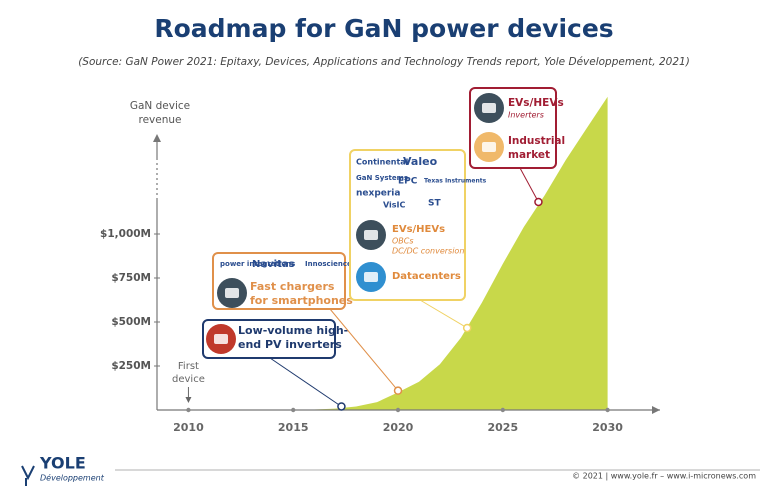  Describe the element at coordinates (293, 330) in the screenshot. I see `annotation-label: Low-volume high-` at that location.